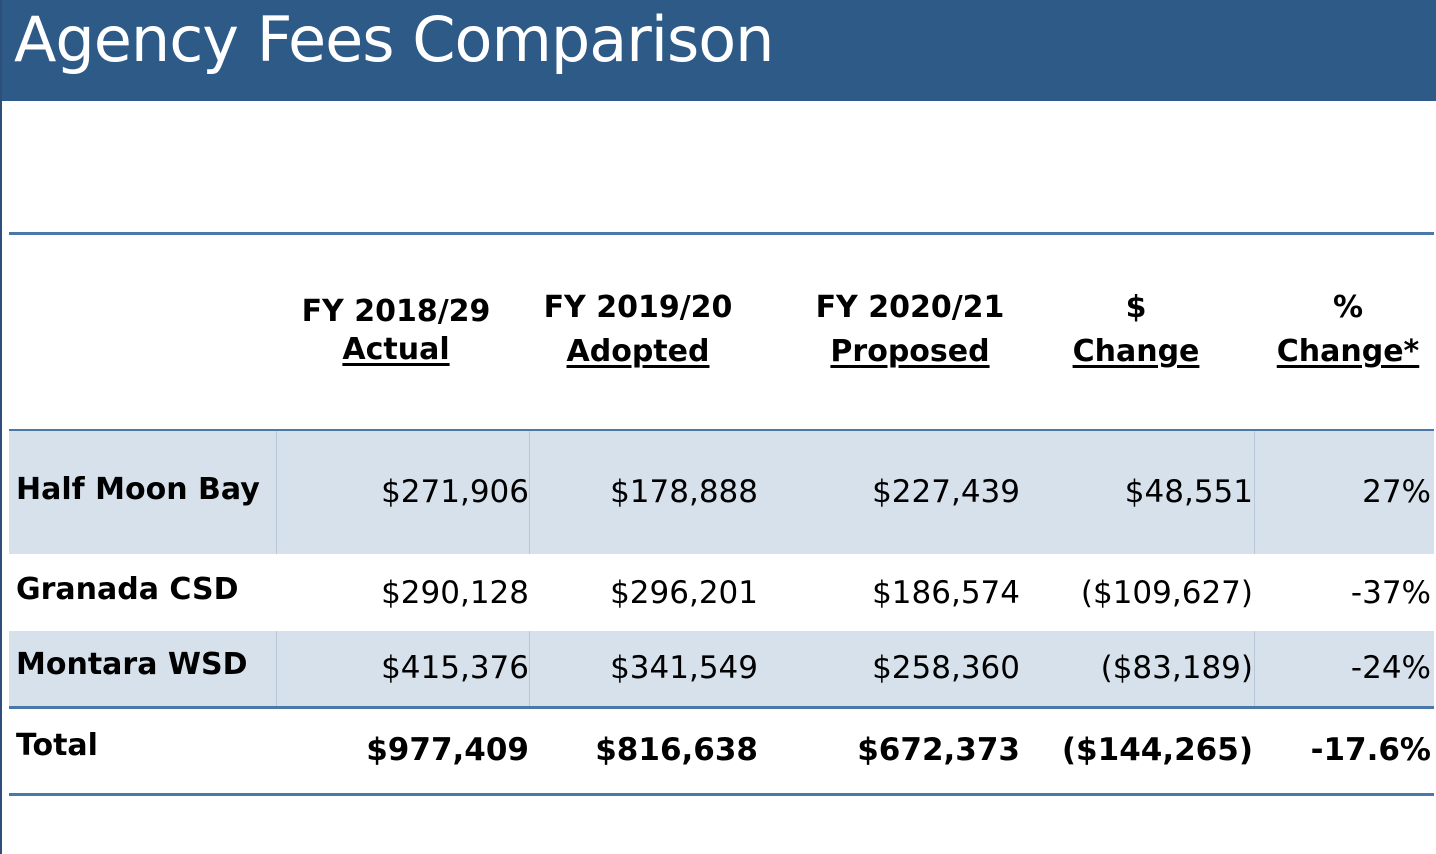  I want to click on table-cell: $296,201, so click(684, 593).